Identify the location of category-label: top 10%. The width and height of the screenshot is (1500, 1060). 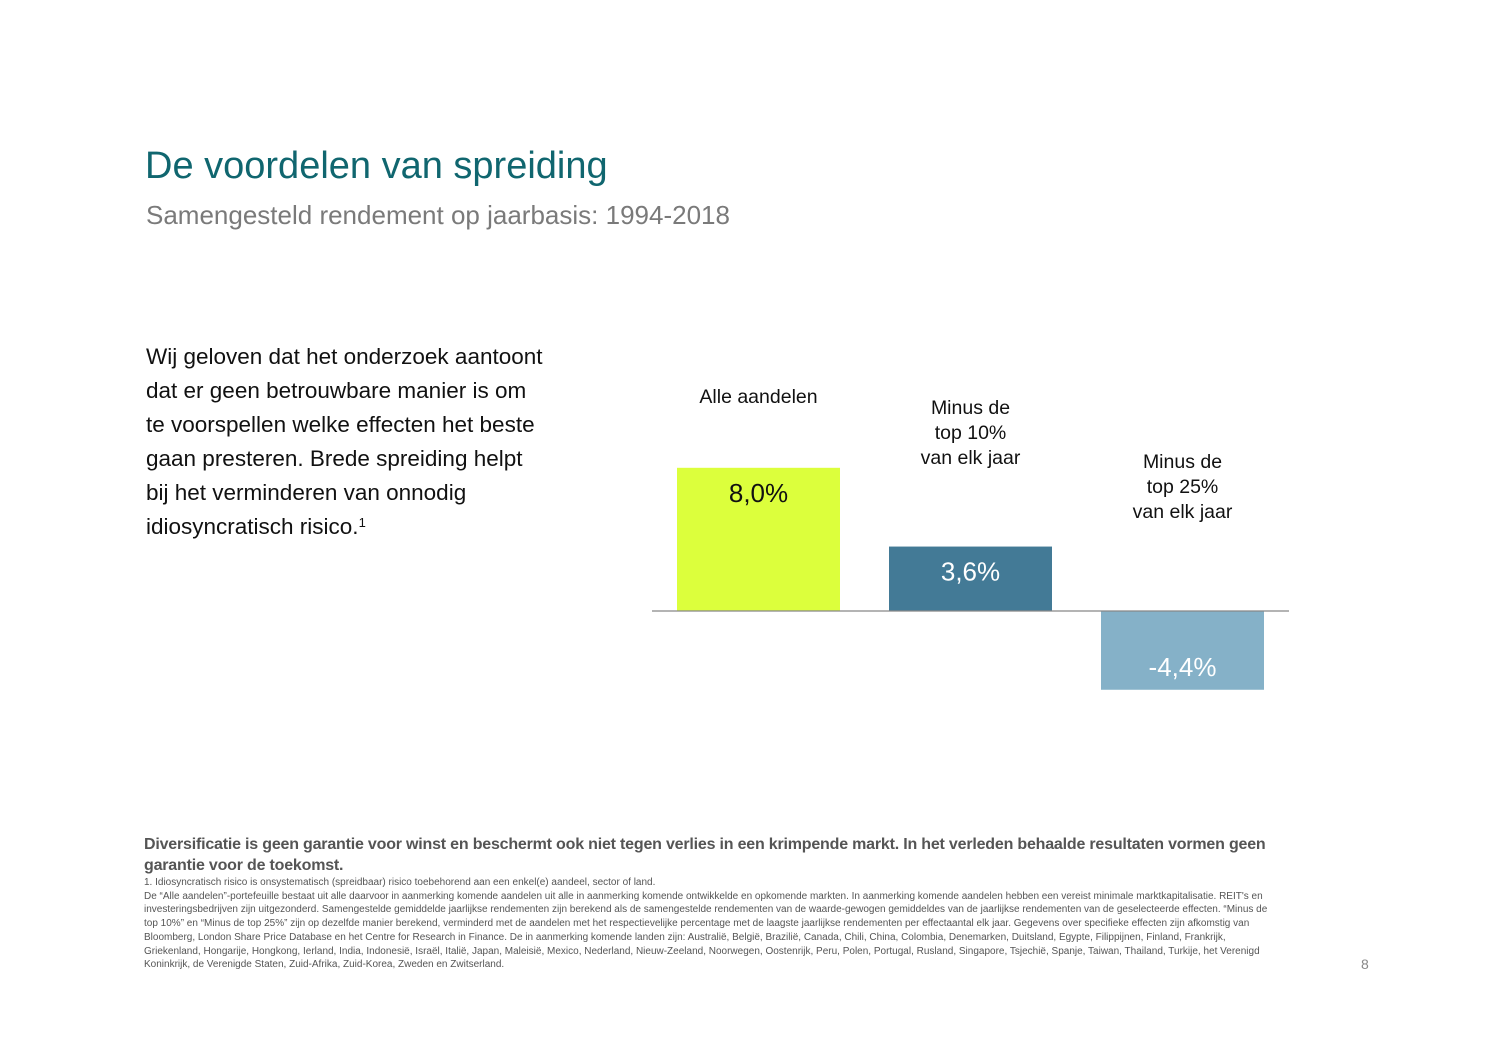
(971, 433).